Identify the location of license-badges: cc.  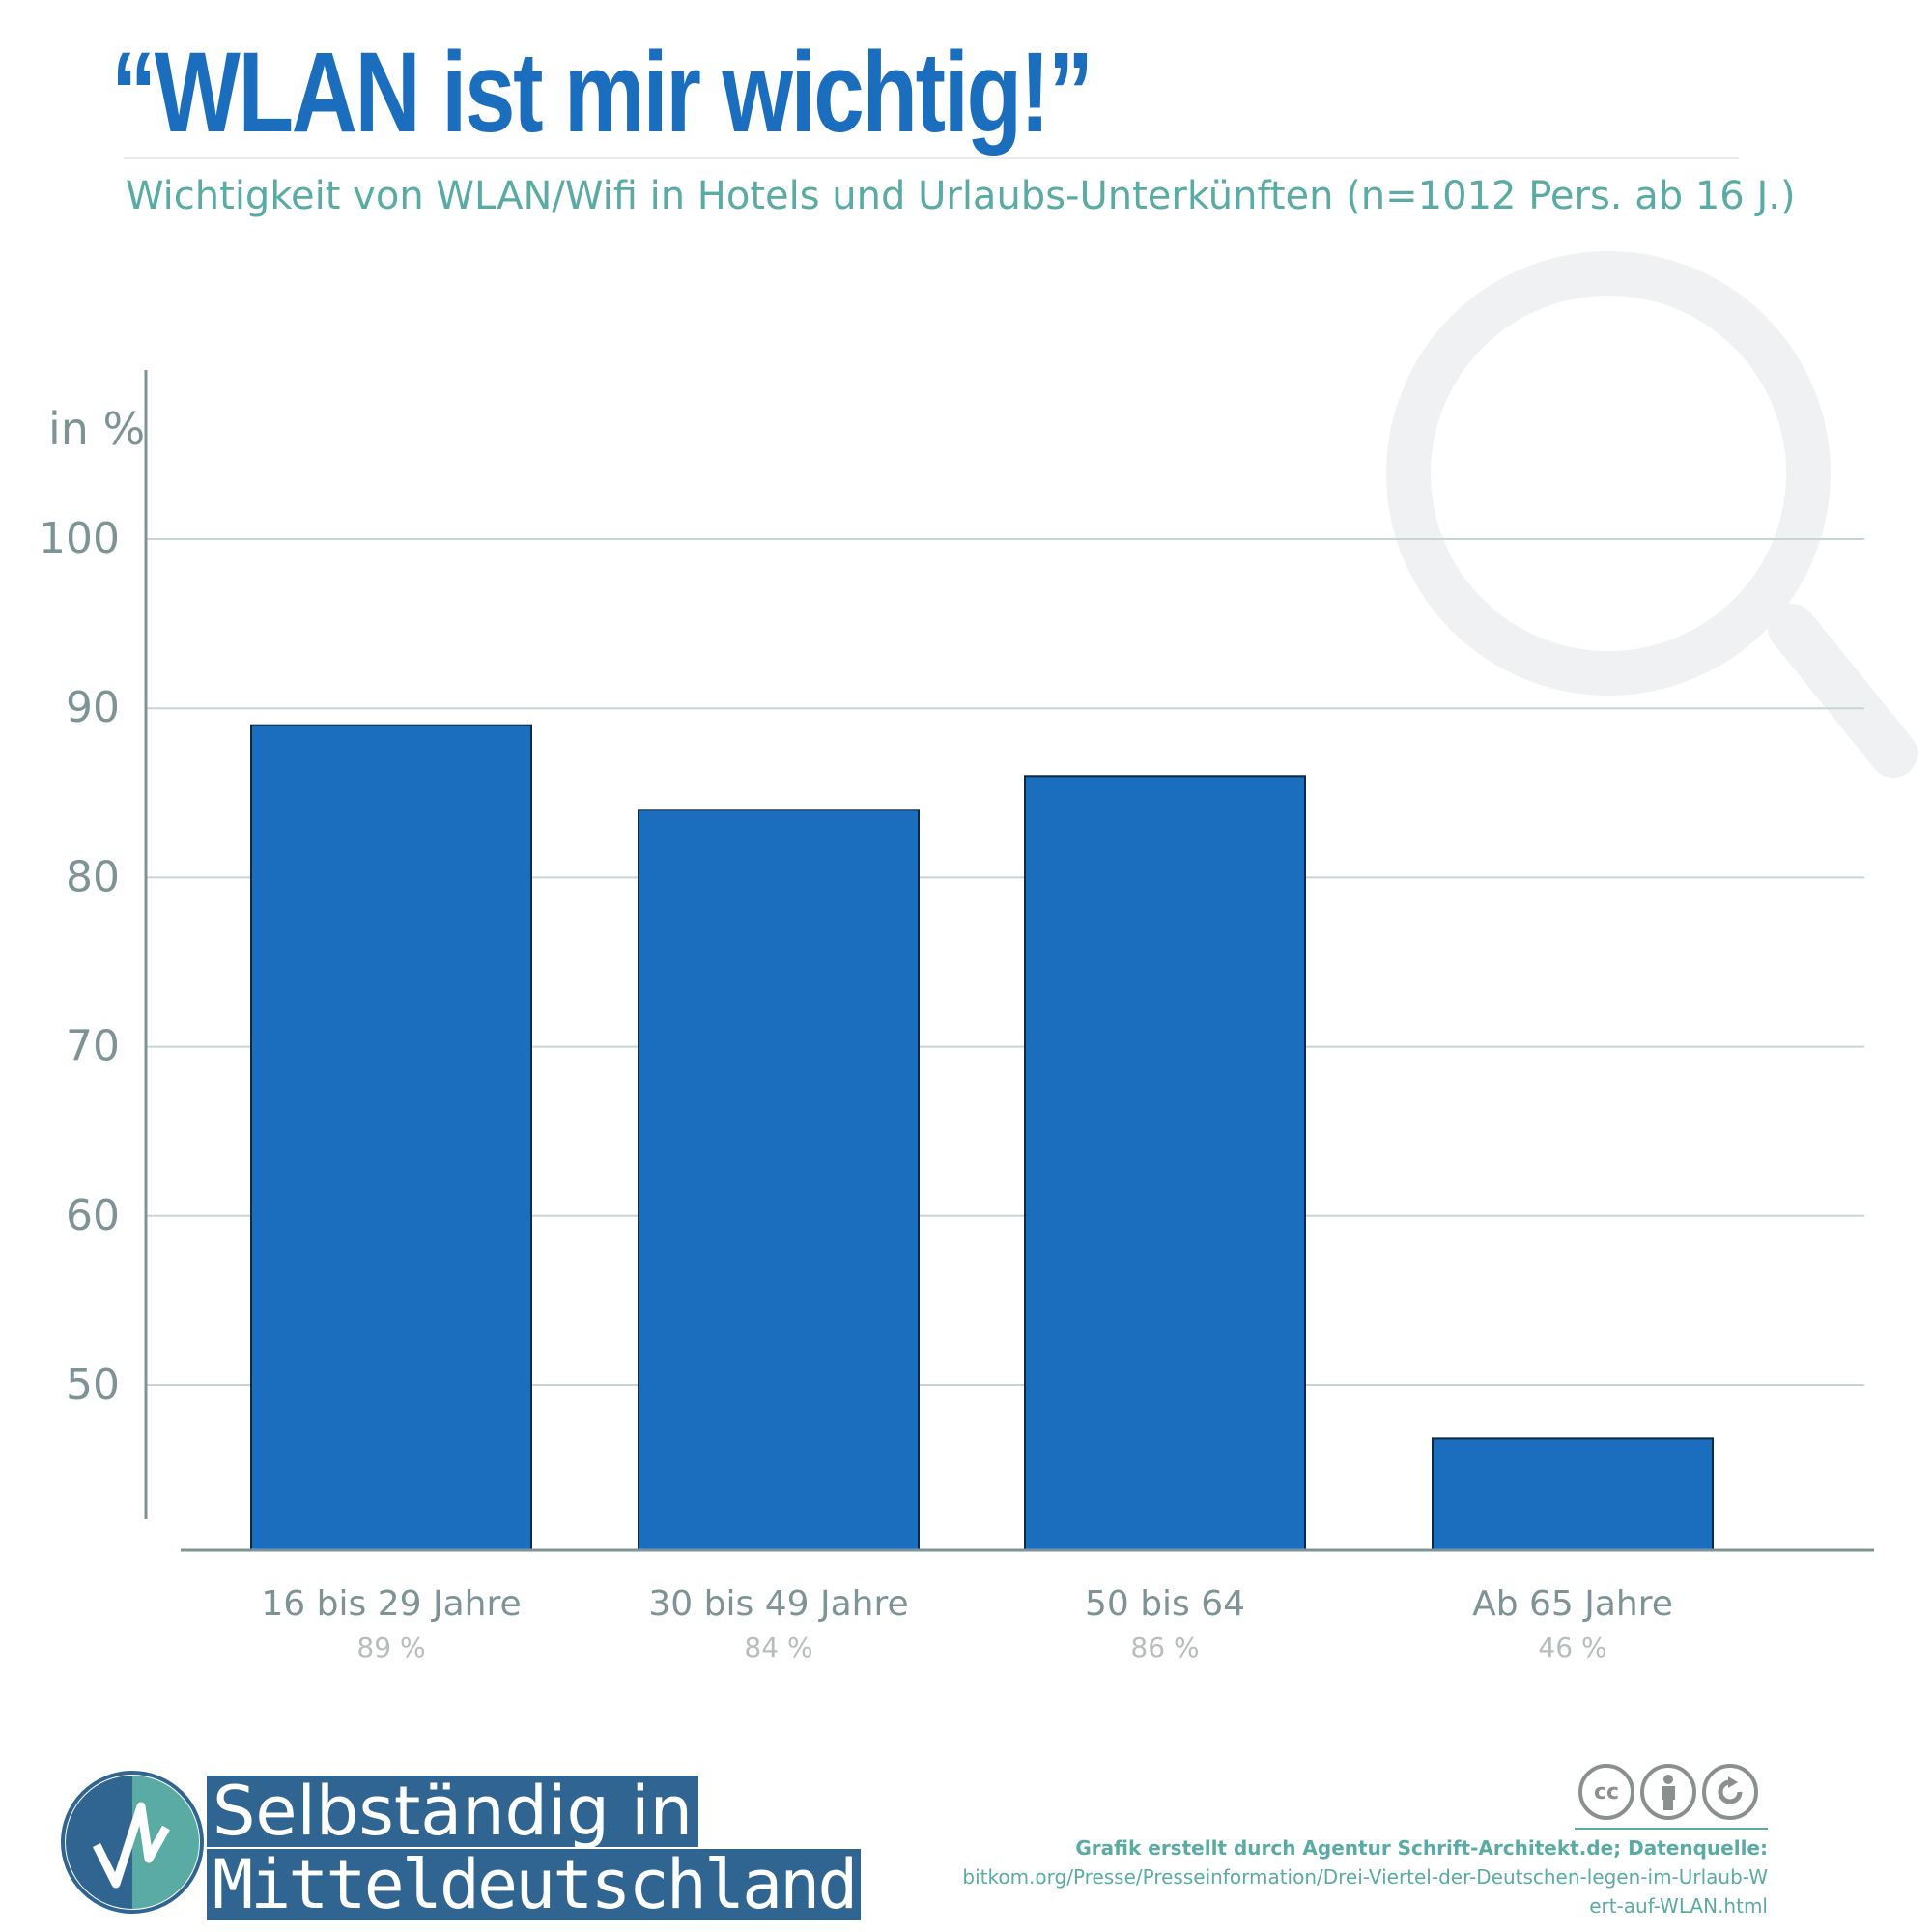
(1668, 1792).